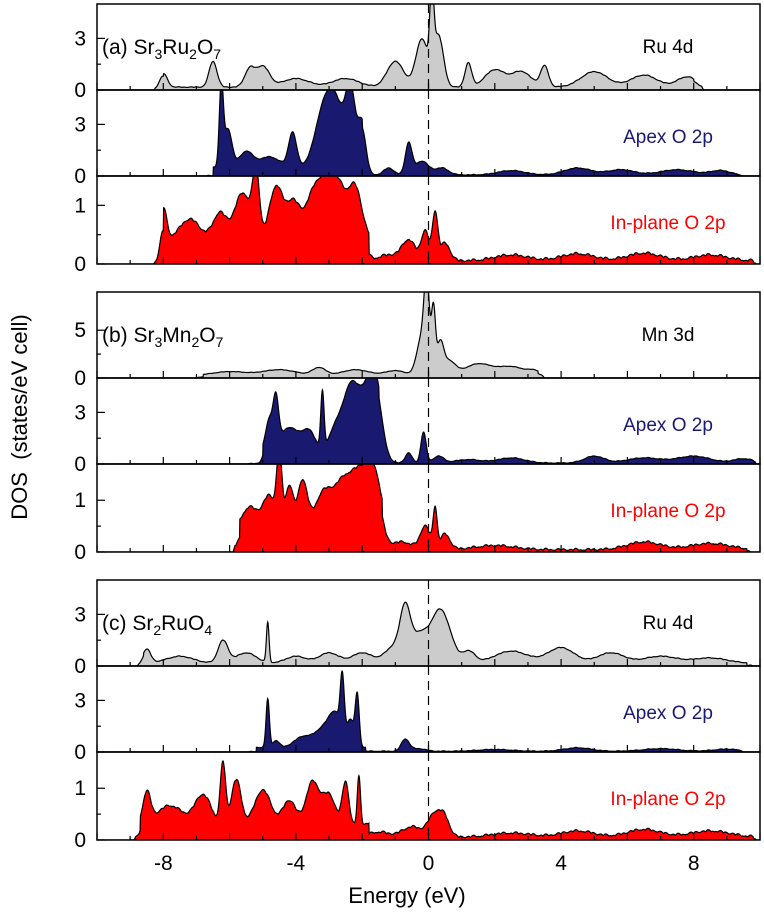 This screenshot has height=914, width=764. Describe the element at coordinates (296, 863) in the screenshot. I see `x-tick-label: -4` at that location.